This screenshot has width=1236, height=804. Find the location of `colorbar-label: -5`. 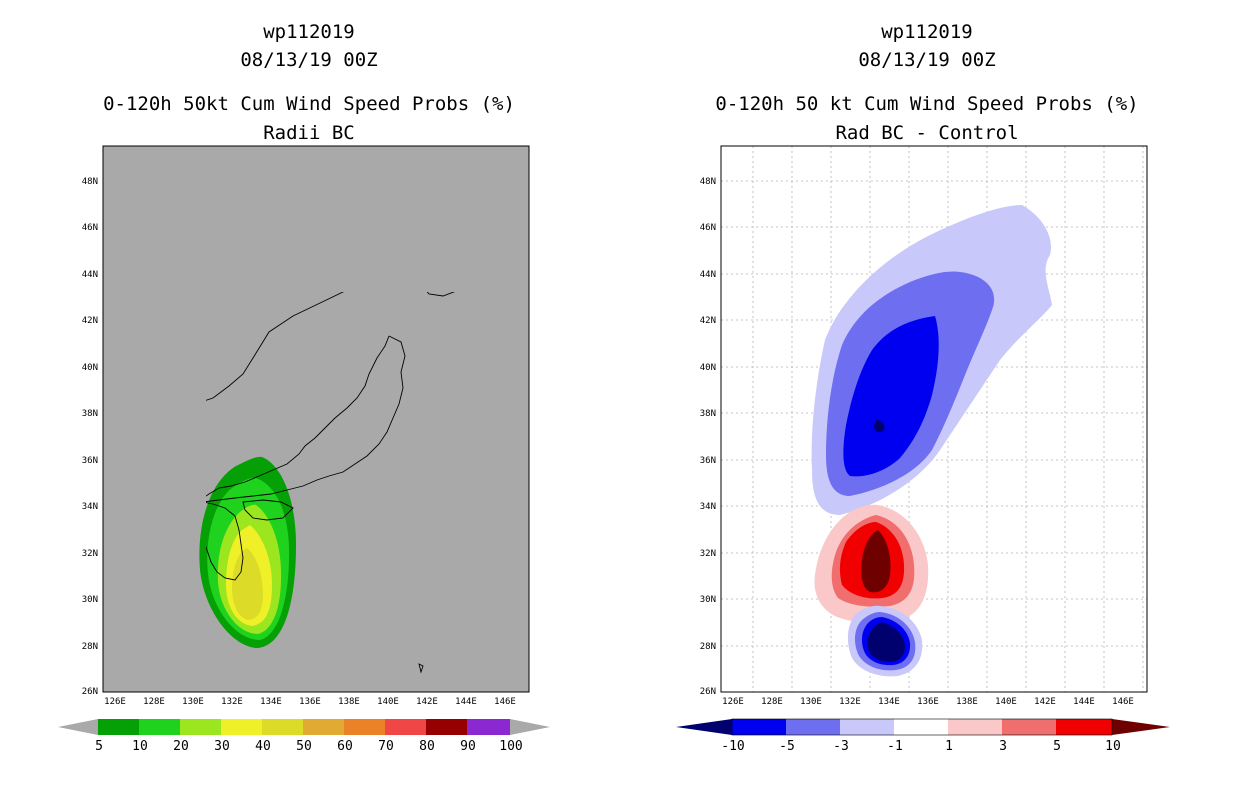

colorbar-label: -5 is located at coordinates (787, 746).